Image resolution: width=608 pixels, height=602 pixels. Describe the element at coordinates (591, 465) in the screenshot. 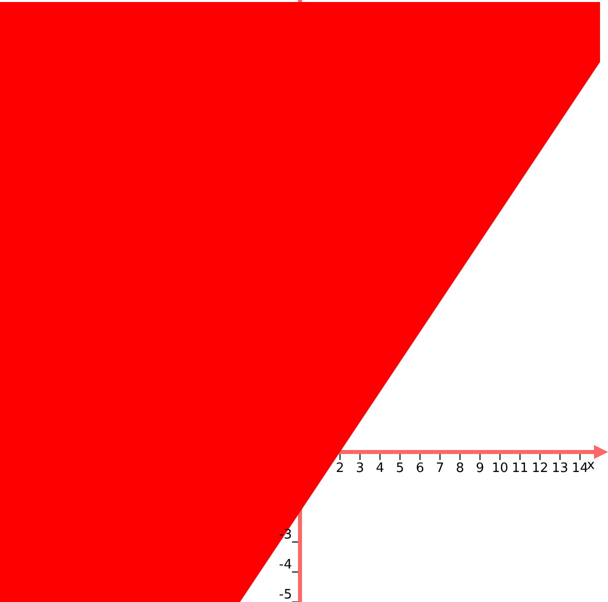

I see `x-axis-title: x` at that location.